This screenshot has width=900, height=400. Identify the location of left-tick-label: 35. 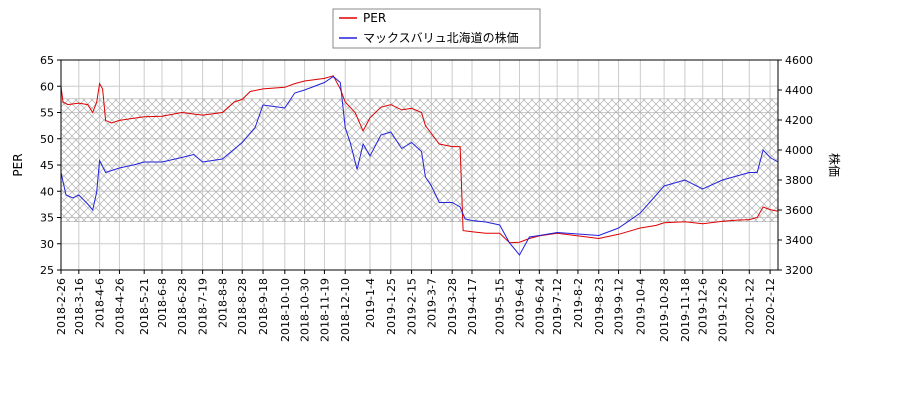
(47, 218).